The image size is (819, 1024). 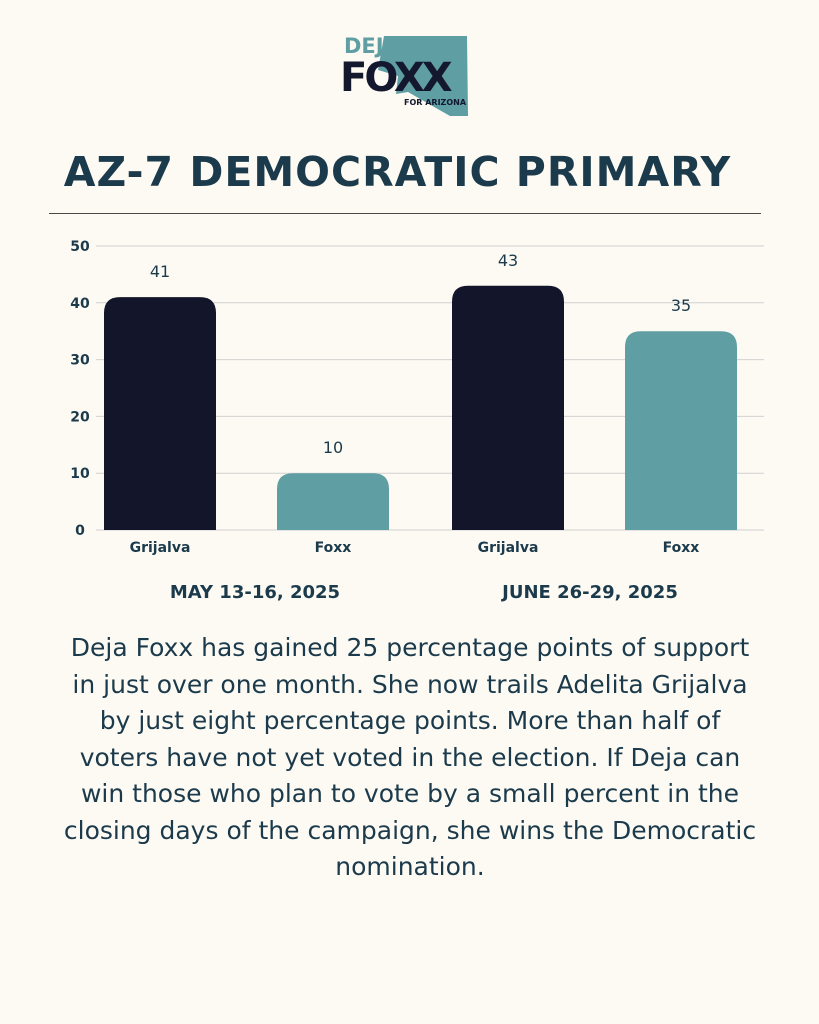 What do you see at coordinates (508, 260) in the screenshot?
I see `data-label: 43` at bounding box center [508, 260].